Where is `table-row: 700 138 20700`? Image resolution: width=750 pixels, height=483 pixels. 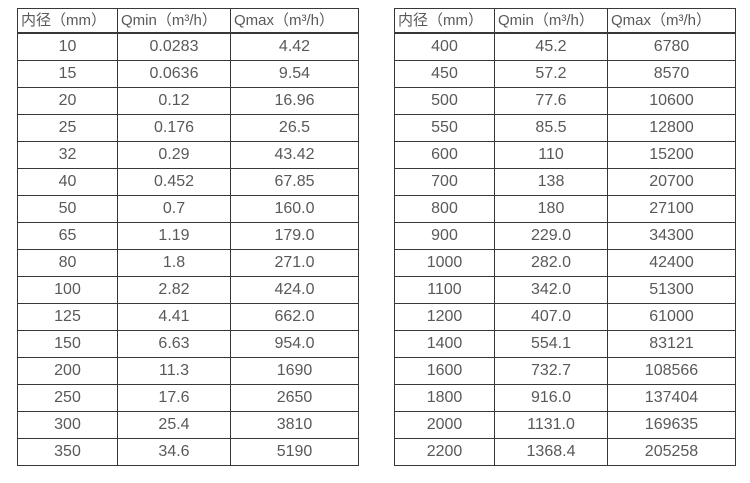
table-row: 700 138 20700 is located at coordinates (565, 182).